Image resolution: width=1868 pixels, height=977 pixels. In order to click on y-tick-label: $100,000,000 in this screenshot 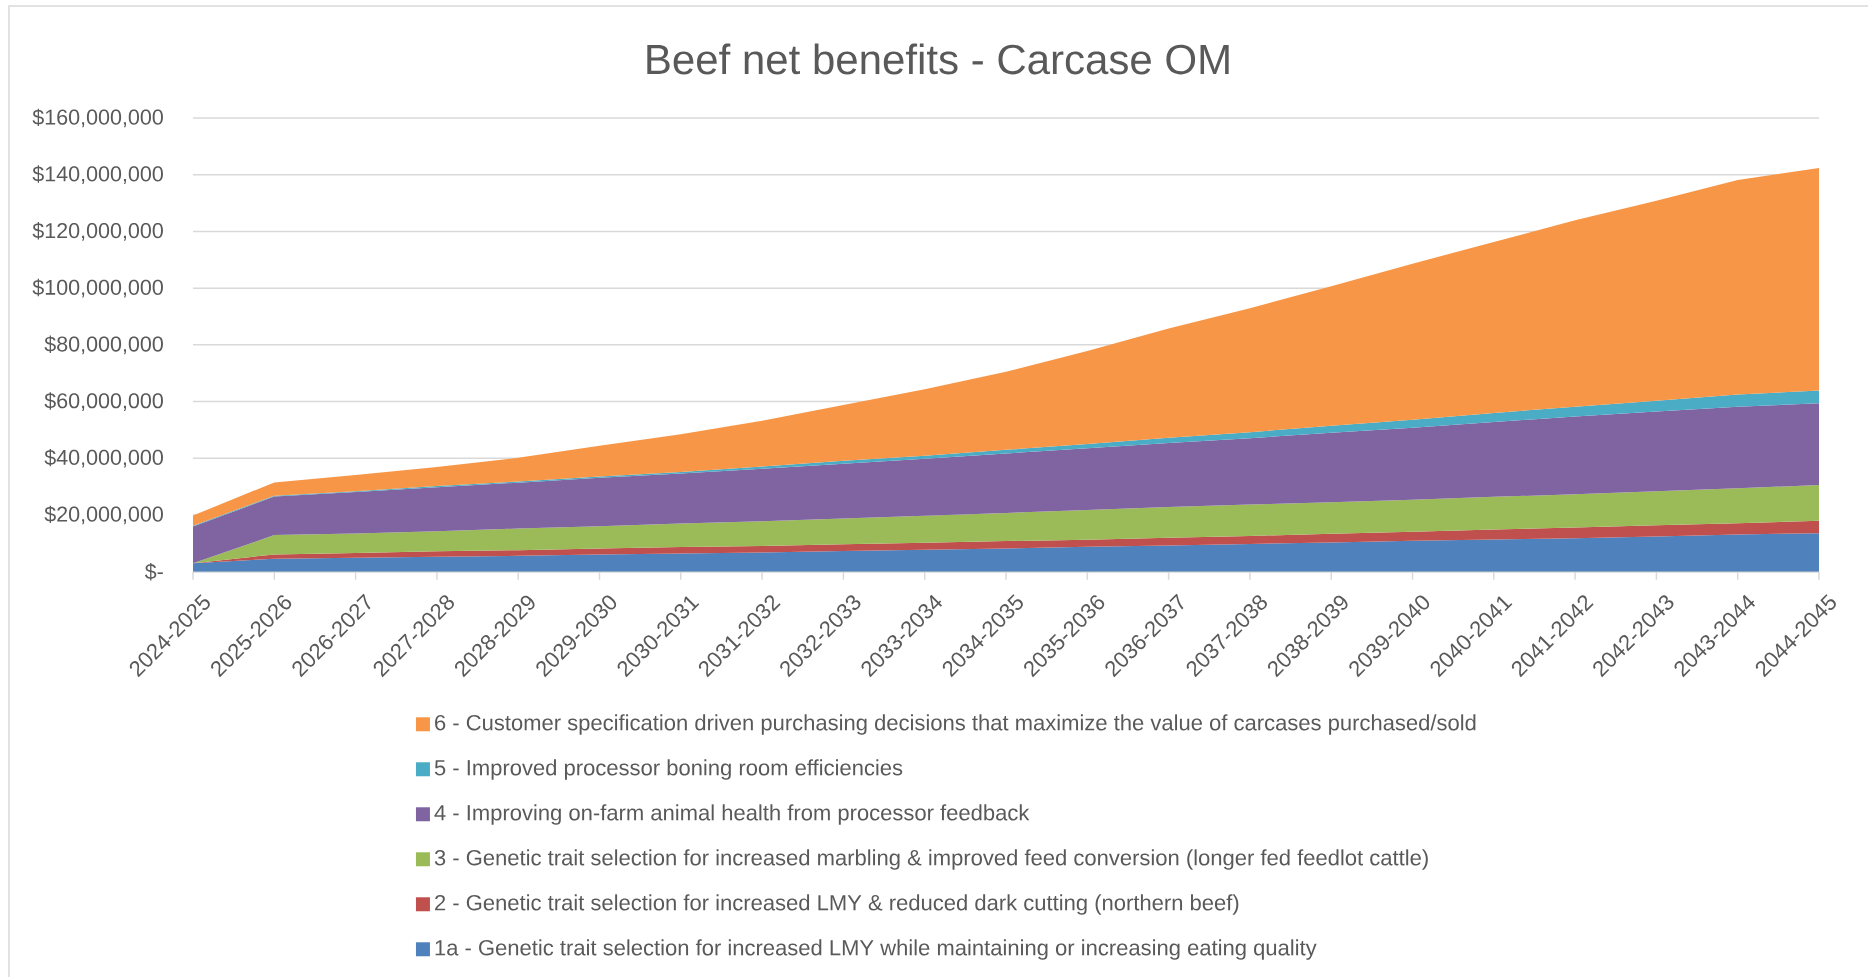, I will do `click(97, 288)`.